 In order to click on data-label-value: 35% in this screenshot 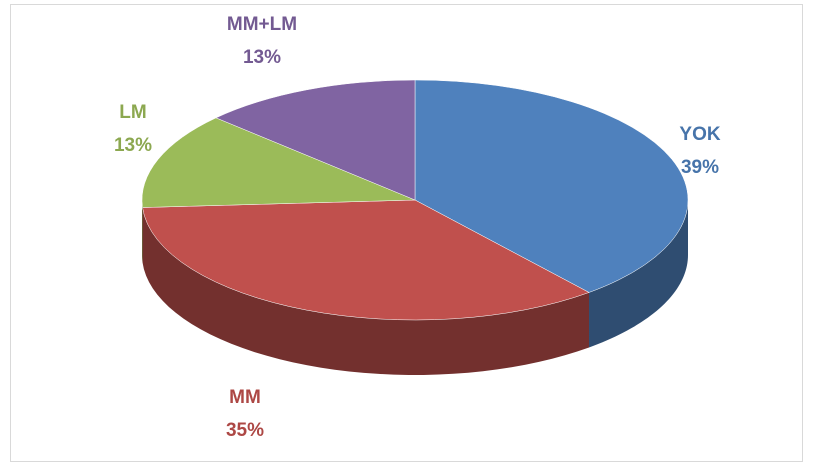, I will do `click(245, 430)`.